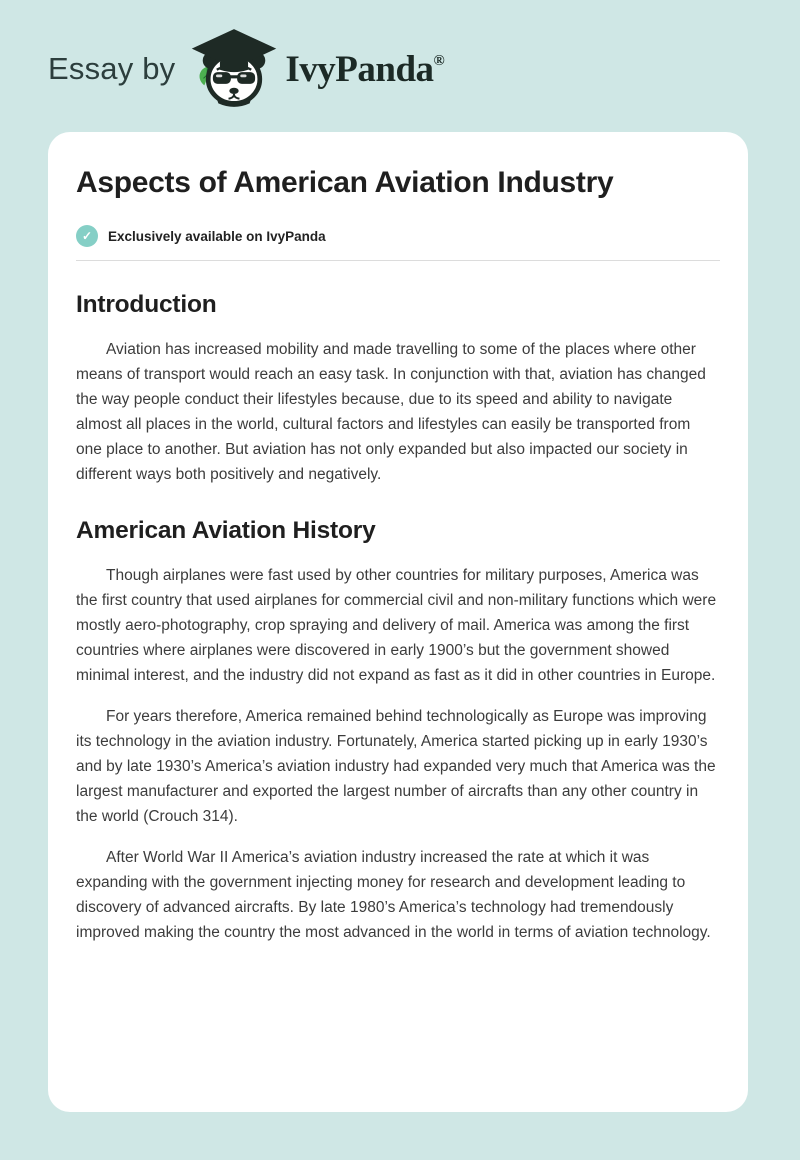 The width and height of the screenshot is (800, 1160). Describe the element at coordinates (345, 182) in the screenshot. I see `page-title: Aspects of American Aviation Industry` at that location.